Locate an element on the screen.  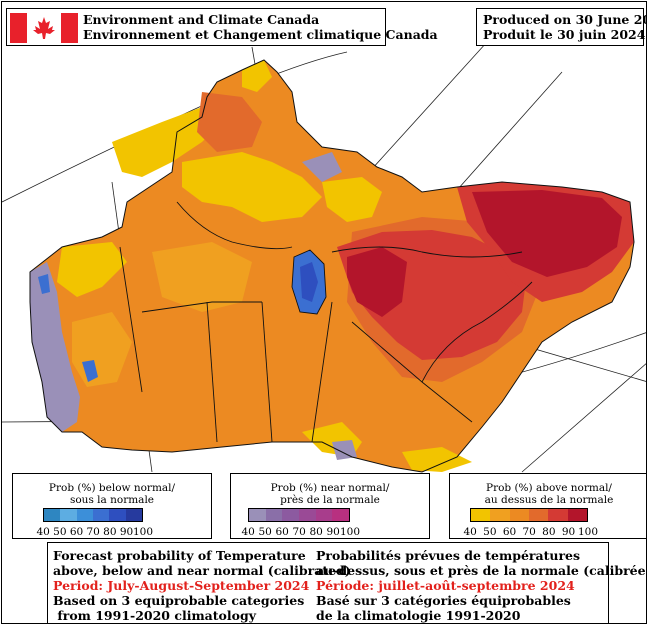
produced-date-en: Produced on 30 June 2024 is located at coordinates (564, 19).